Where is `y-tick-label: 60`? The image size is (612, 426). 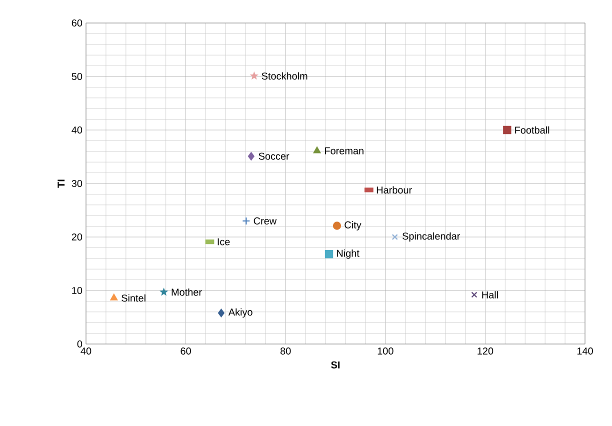
y-tick-label: 60 is located at coordinates (77, 23).